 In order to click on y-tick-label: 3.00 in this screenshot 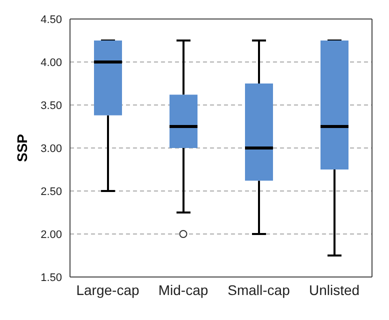, I will do `click(51, 148)`.